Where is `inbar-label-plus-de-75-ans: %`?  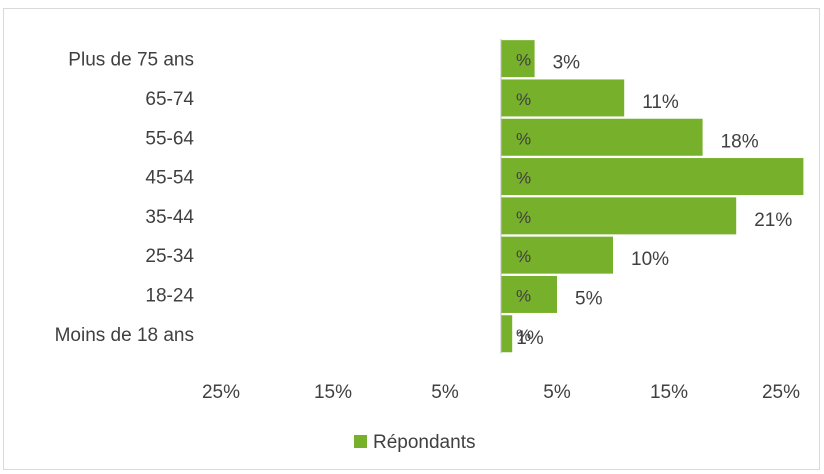 inbar-label-plus-de-75-ans: % is located at coordinates (523, 60).